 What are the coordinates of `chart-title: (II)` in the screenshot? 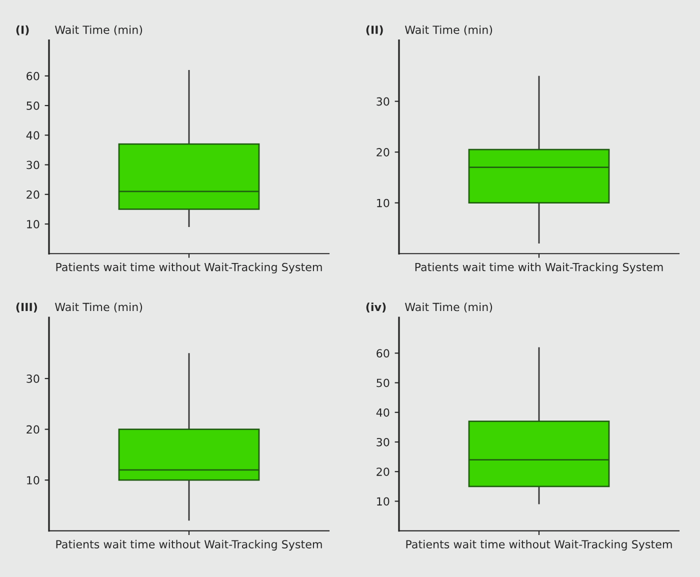 It's located at (374, 30).